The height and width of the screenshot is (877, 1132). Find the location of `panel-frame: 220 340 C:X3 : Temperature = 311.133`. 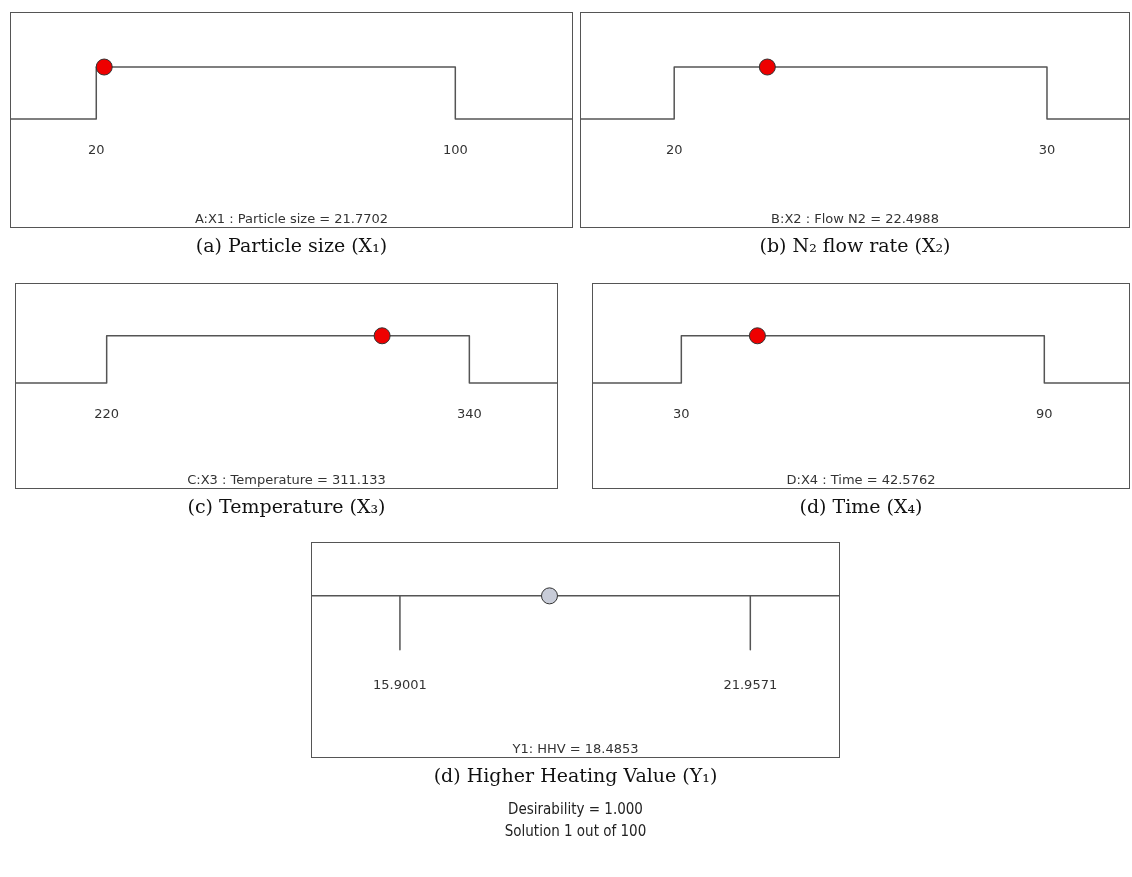

panel-frame: 220 340 C:X3 : Temperature = 311.133 is located at coordinates (286, 386).